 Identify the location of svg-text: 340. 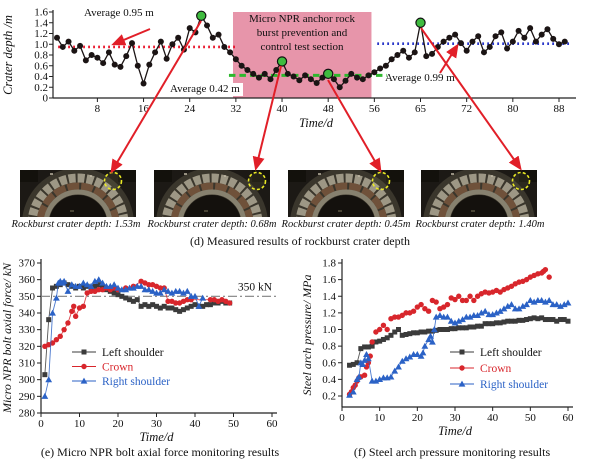
(27, 314).